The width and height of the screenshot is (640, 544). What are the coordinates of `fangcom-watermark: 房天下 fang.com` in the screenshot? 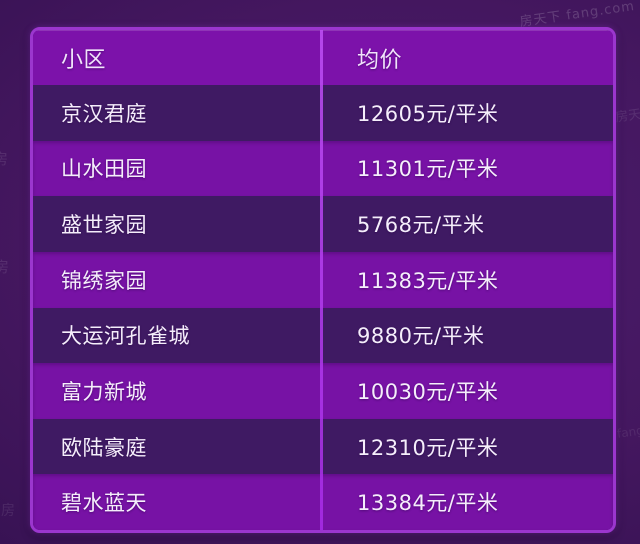 It's located at (577, 15).